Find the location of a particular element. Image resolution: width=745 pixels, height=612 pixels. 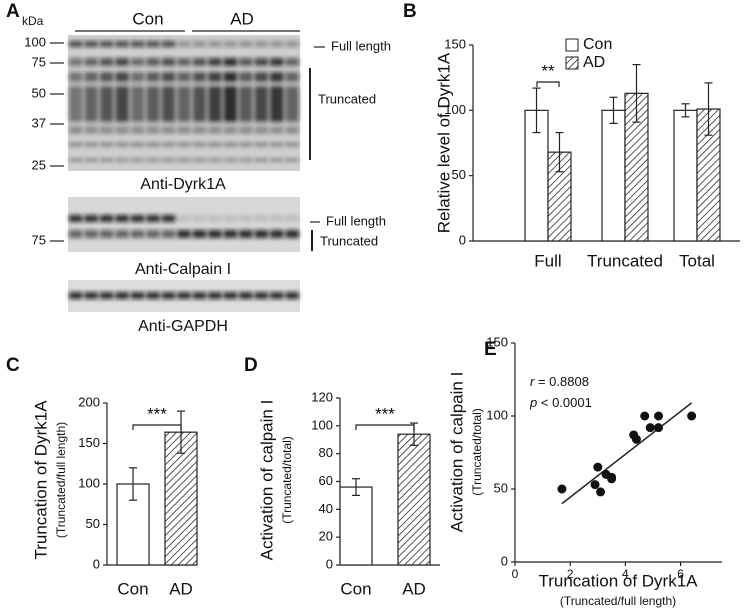

y-tick-label: 60 is located at coordinates (326, 480).